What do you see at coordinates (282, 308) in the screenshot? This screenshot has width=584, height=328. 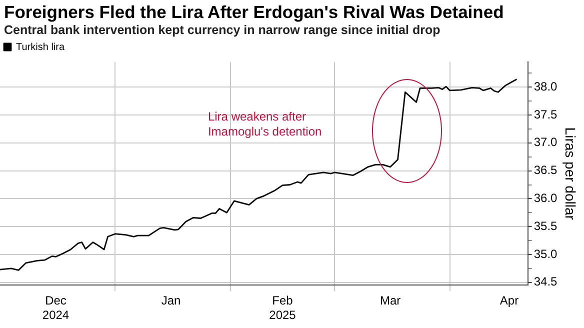 I see `x-tick-label: Feb 2025` at bounding box center [282, 308].